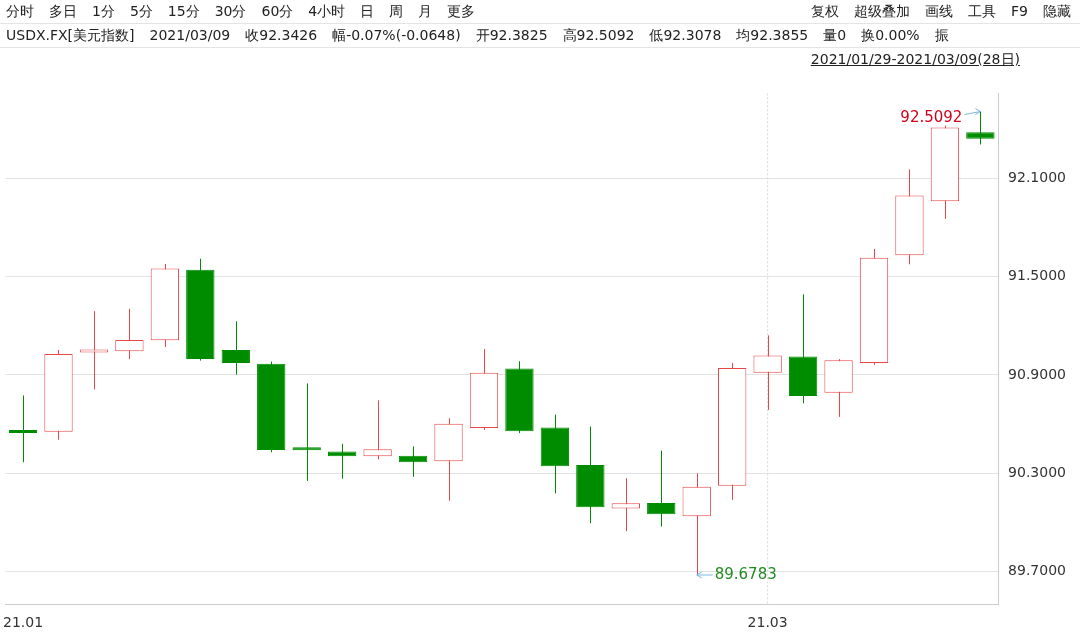 The image size is (1080, 635). What do you see at coordinates (1037, 177) in the screenshot?
I see `y-tick-label: 92.1000` at bounding box center [1037, 177].